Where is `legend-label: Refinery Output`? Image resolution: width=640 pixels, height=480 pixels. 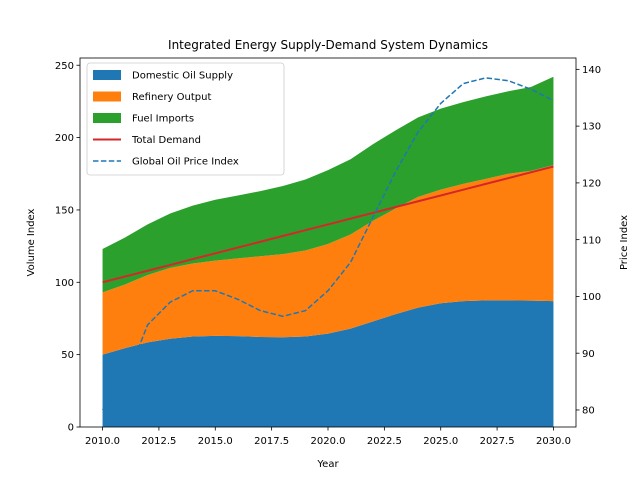
legend-label: Refinery Output is located at coordinates (171, 97).